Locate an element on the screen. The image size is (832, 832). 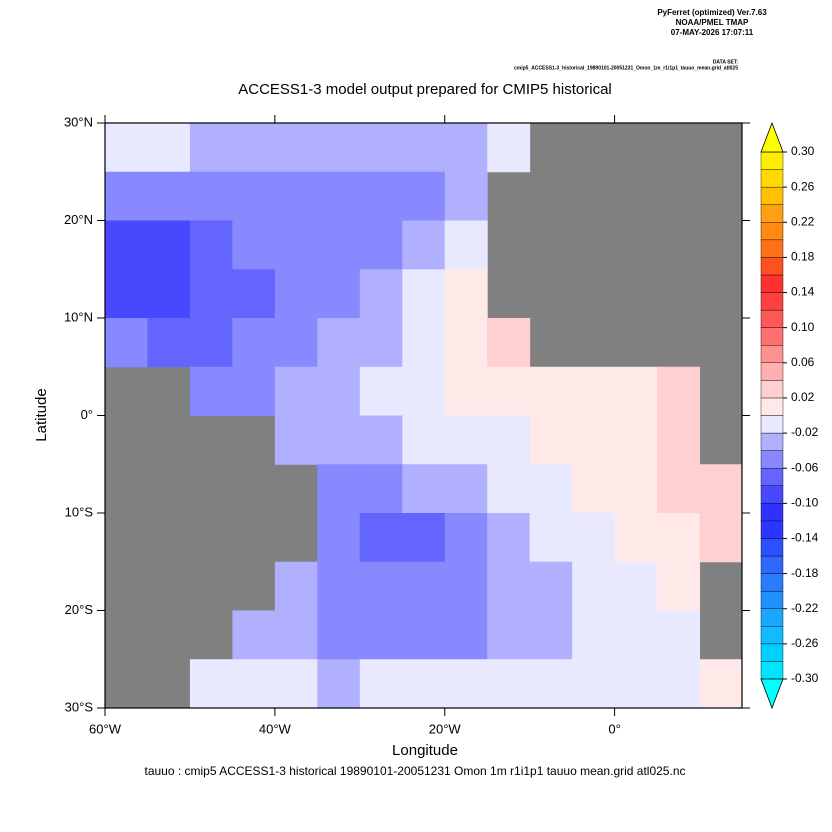
colorbar-label: -0.02 is located at coordinates (805, 432).